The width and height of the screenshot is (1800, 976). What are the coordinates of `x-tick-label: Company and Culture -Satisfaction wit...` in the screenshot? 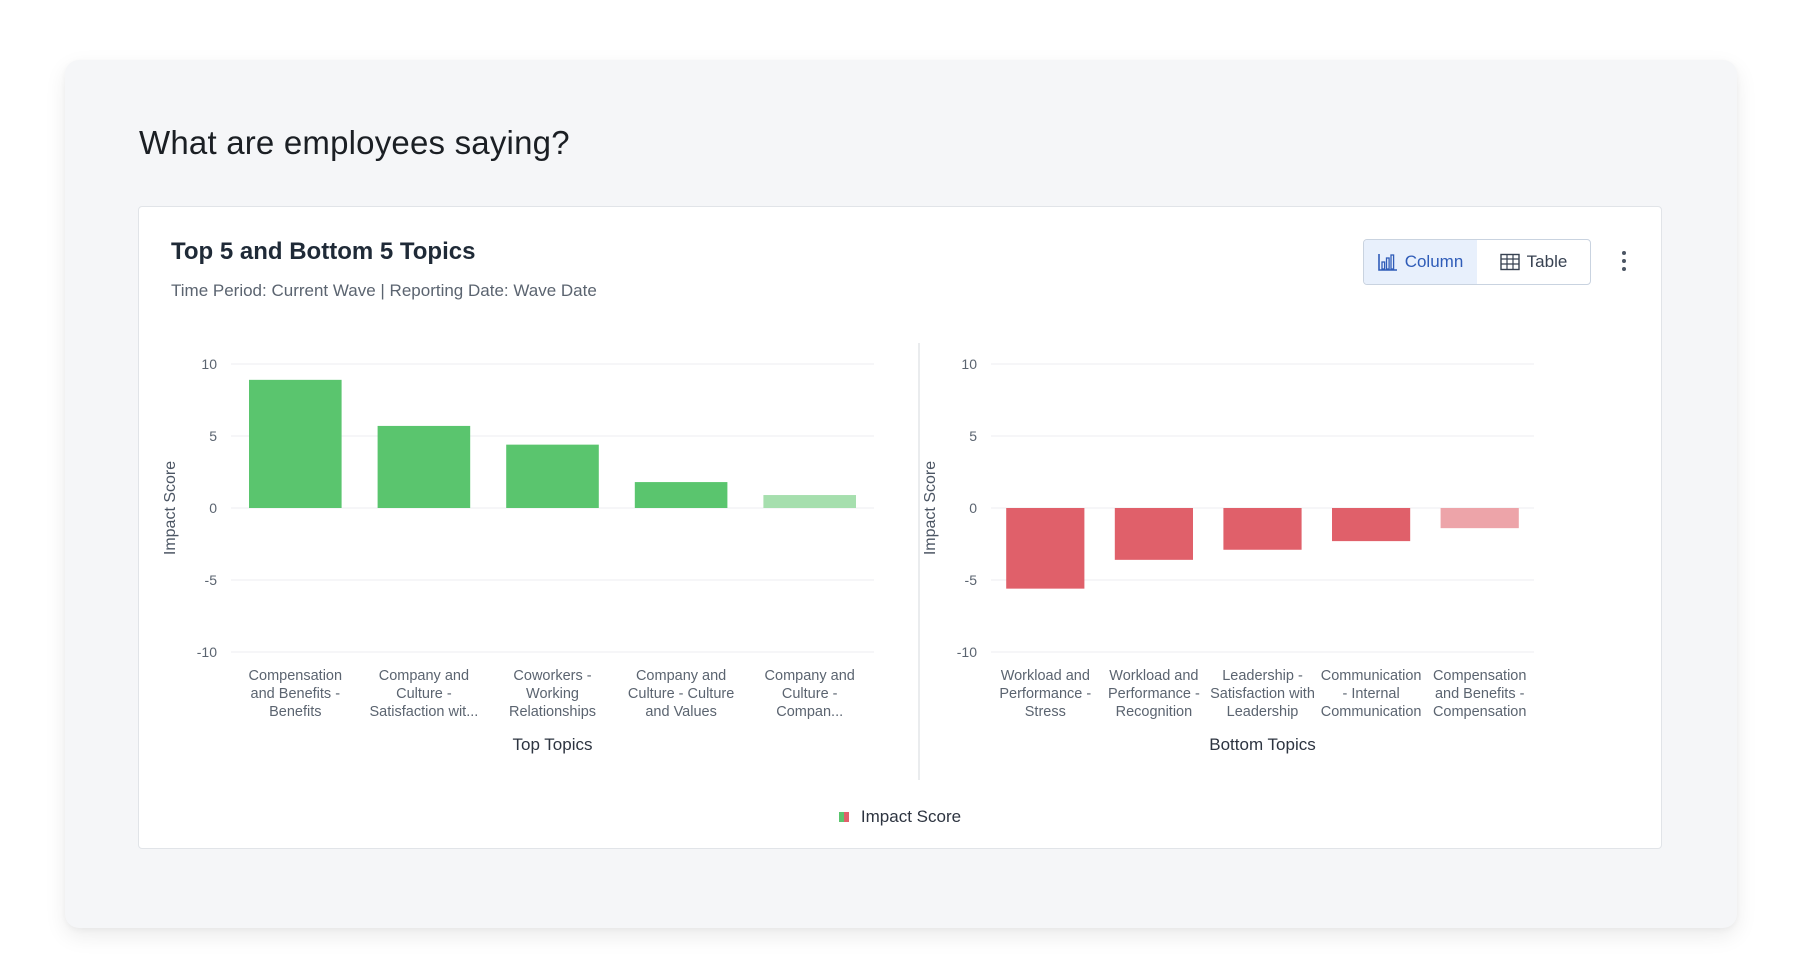 It's located at (424, 694).